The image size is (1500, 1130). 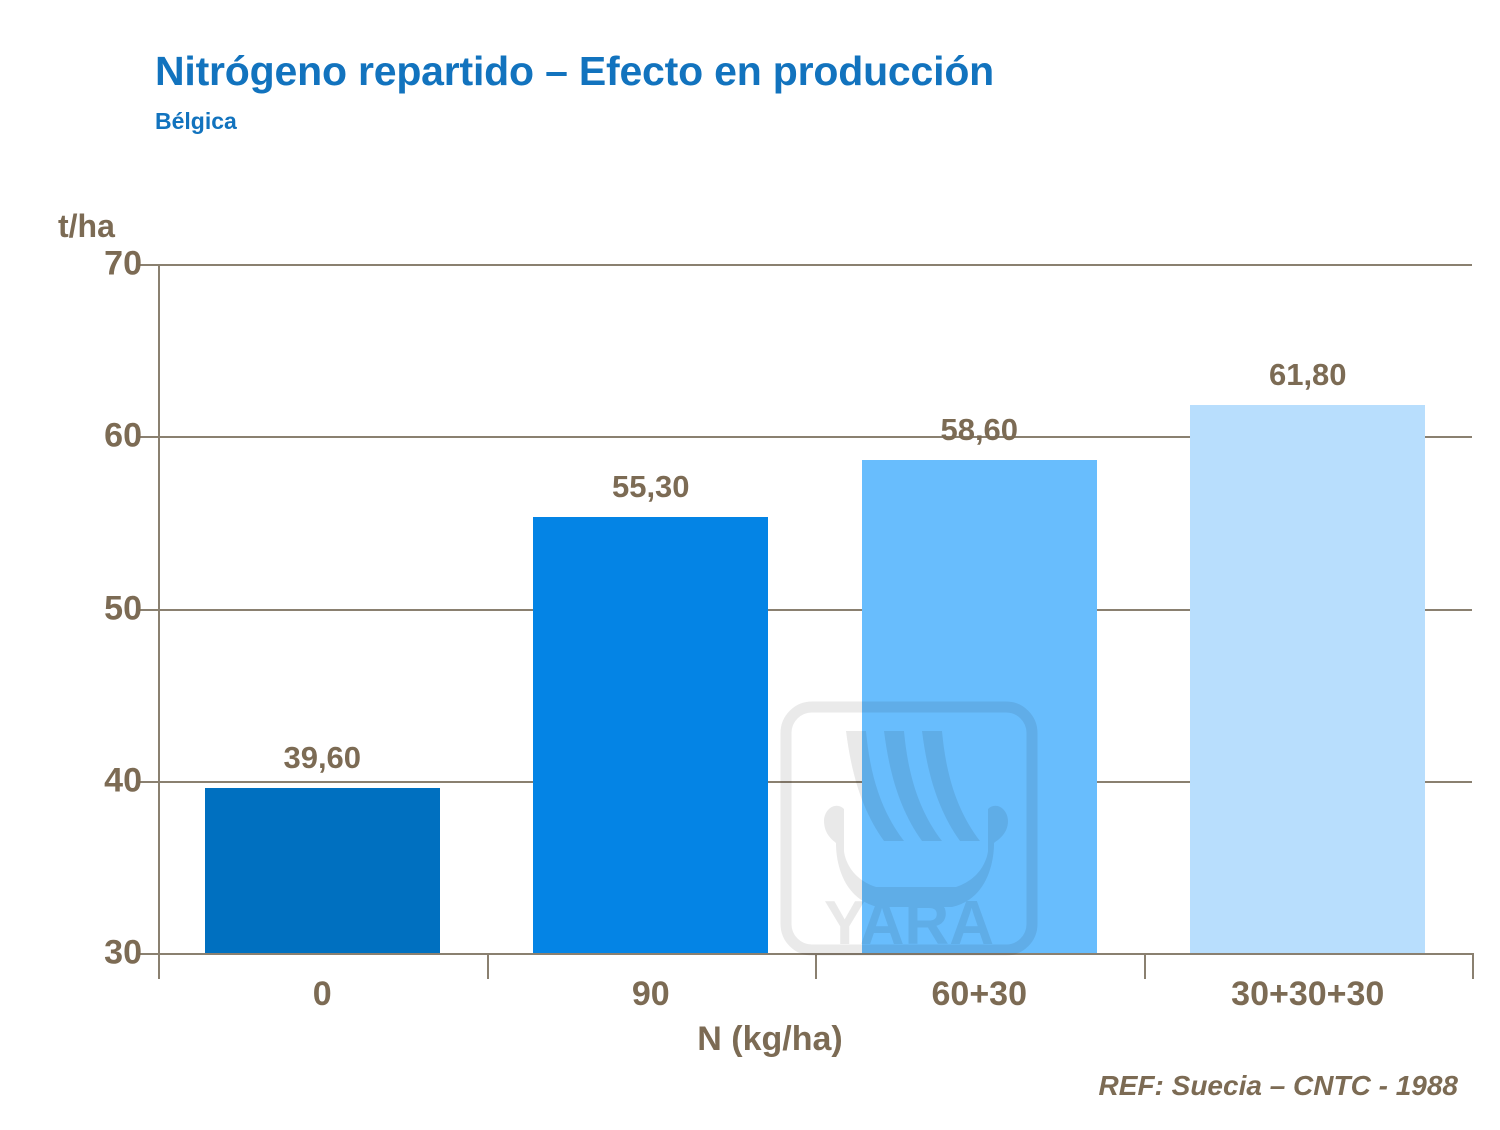 I want to click on bar-value-label: 39,60, so click(x=322, y=757).